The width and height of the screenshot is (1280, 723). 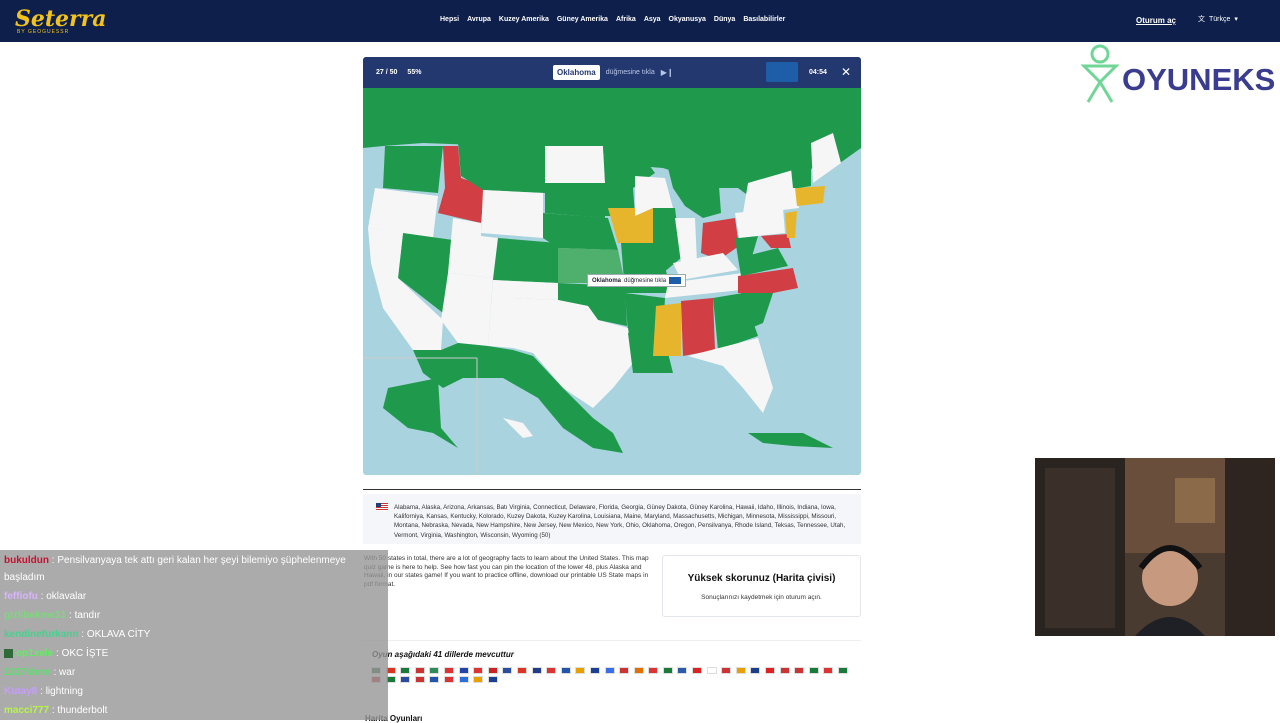 I want to click on state-west-virginia, so click(x=746, y=248).